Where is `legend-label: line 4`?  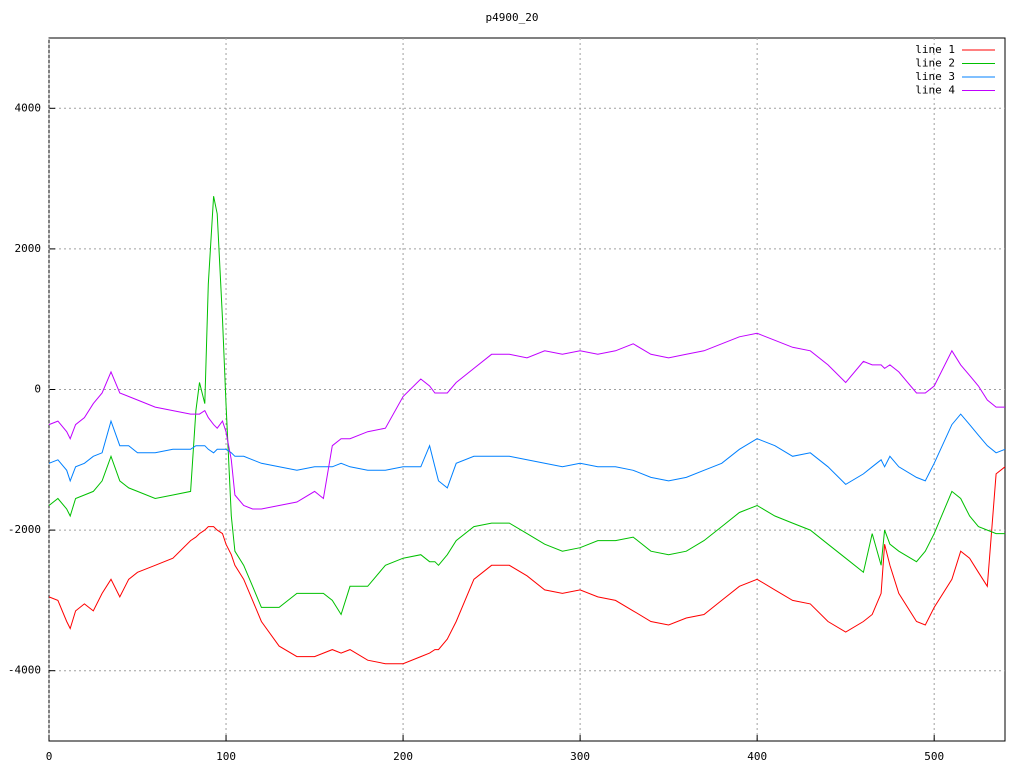
legend-label: line 4 is located at coordinates (935, 90).